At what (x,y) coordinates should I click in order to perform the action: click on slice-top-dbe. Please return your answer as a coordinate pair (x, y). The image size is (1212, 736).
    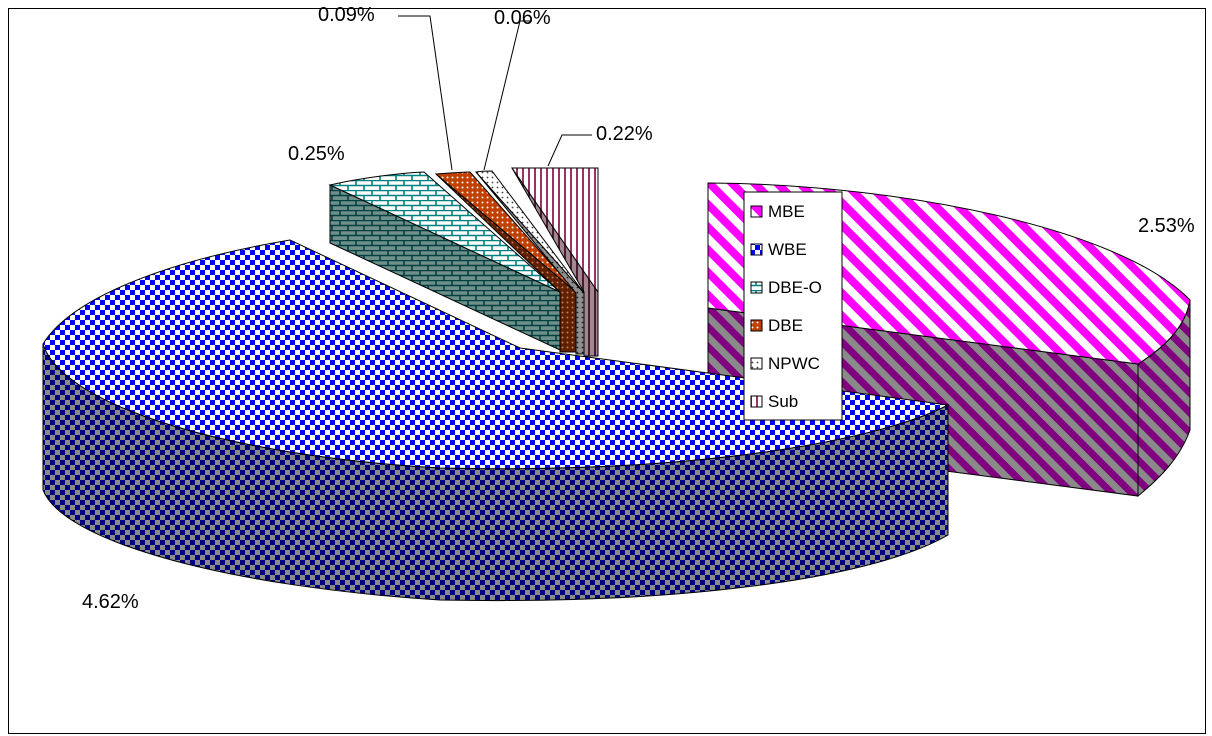
    Looking at the image, I should click on (505, 232).